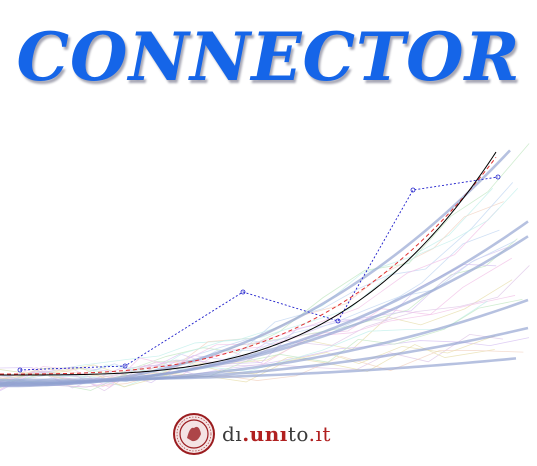 The width and height of the screenshot is (537, 466). I want to click on brand-part-1: dı, so click(232, 434).